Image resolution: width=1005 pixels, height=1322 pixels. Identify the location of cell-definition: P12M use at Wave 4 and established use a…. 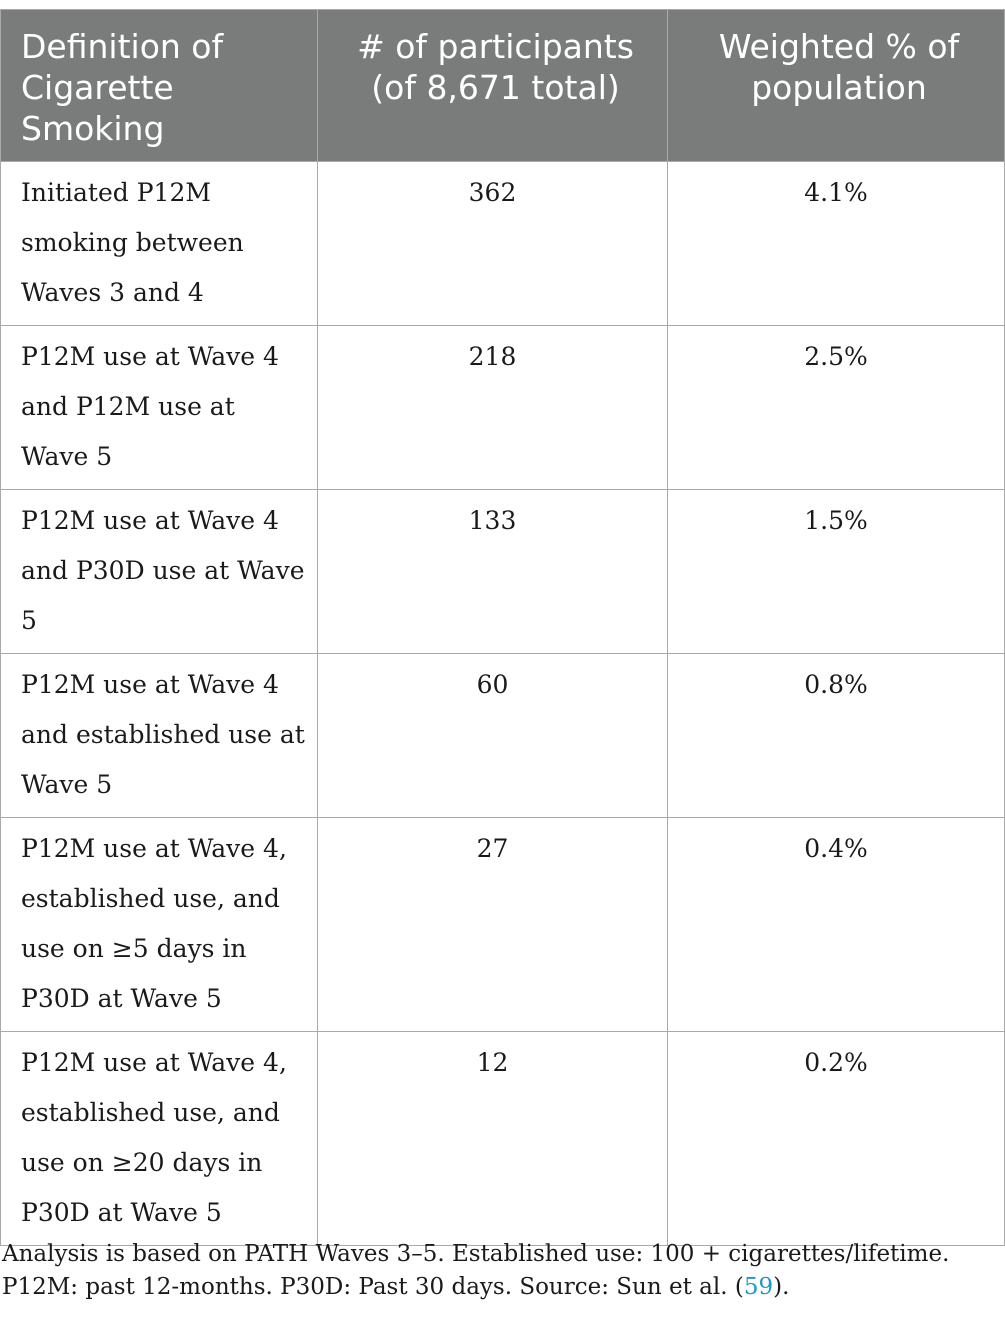
(159, 735).